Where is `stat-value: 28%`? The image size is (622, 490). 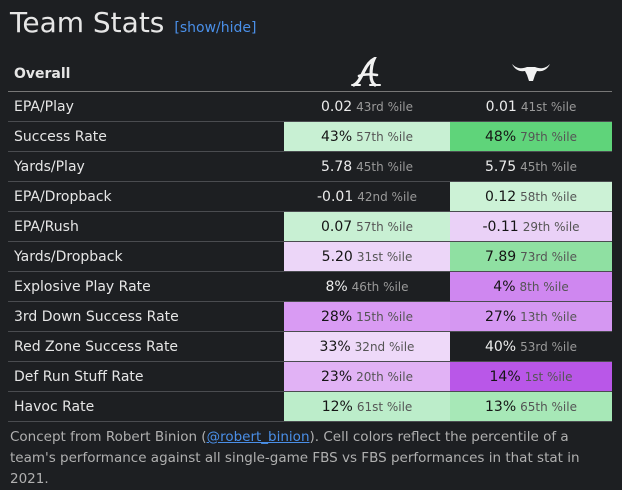 stat-value: 28% is located at coordinates (337, 316).